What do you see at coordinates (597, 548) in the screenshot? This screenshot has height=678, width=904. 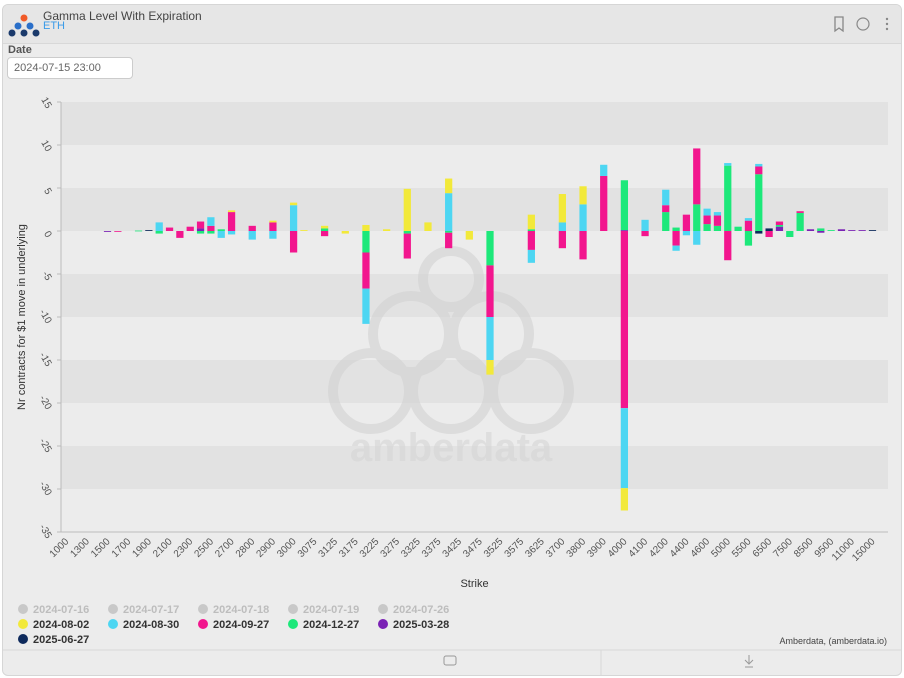 I see `x-tick-label: 3900` at bounding box center [597, 548].